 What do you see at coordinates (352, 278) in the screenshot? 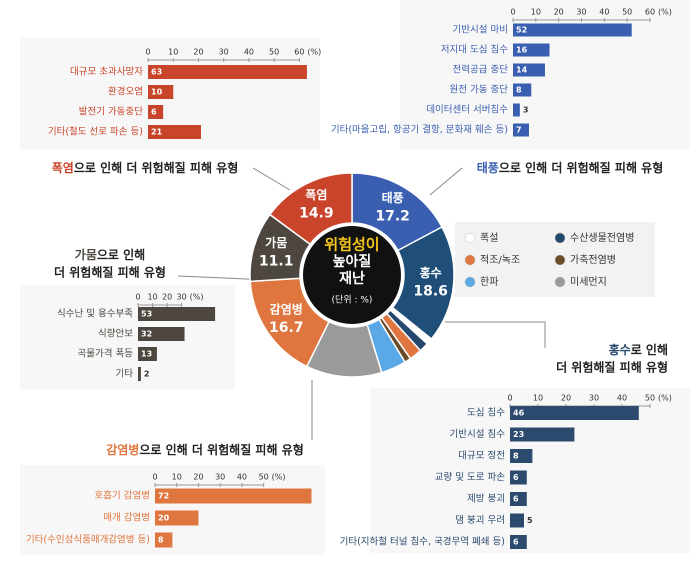
I see `center-text: 재난` at bounding box center [352, 278].